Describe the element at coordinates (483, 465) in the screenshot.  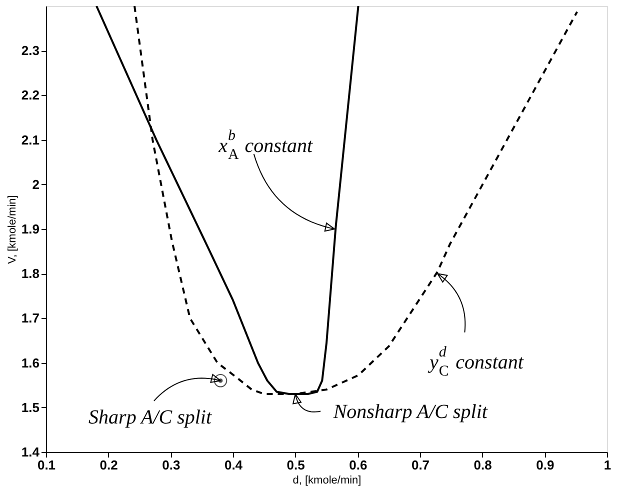
I see `x-tick-label: 0.8` at that location.